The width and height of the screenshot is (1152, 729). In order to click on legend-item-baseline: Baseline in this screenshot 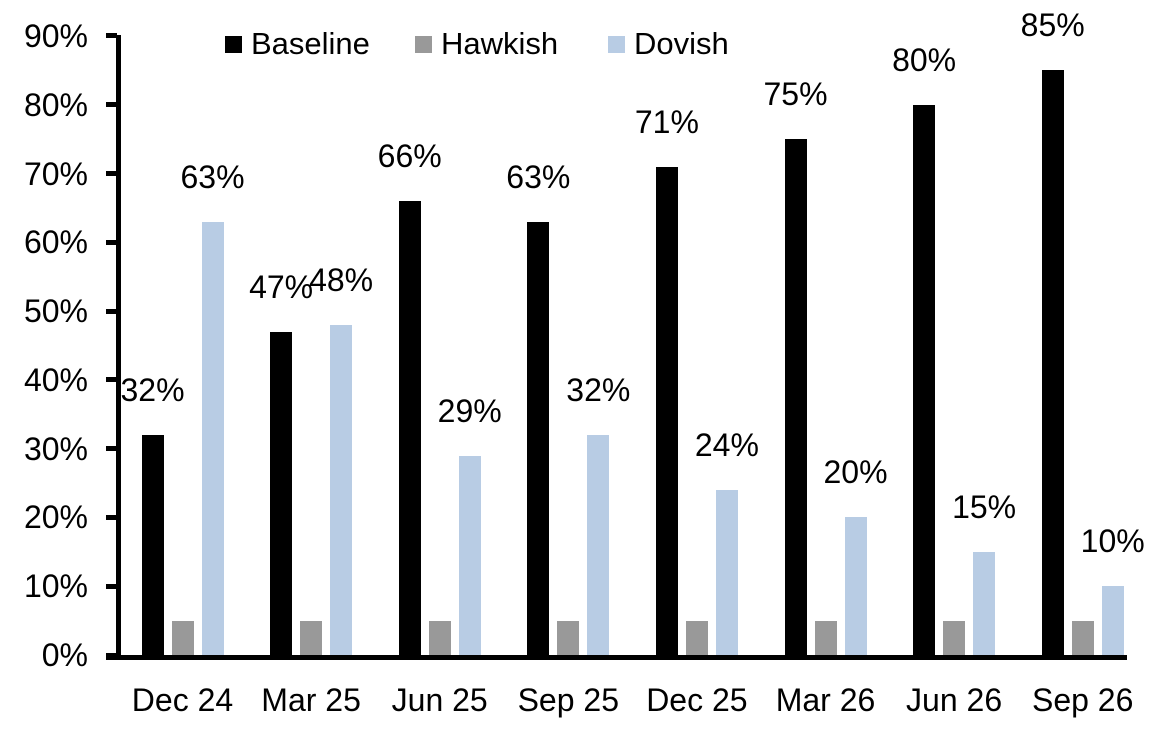, I will do `click(297, 43)`.